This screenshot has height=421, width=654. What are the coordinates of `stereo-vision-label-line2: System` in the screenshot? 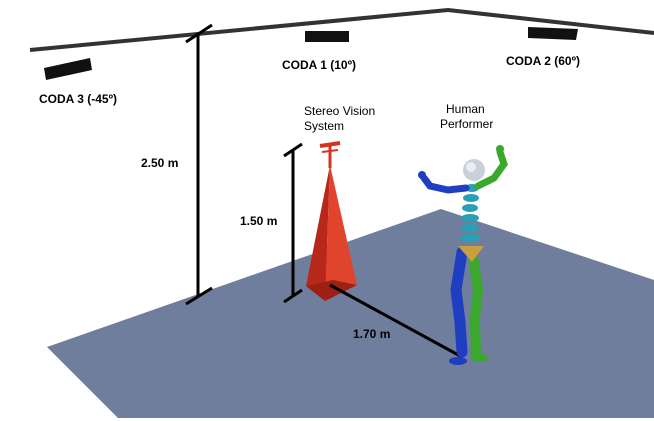 It's located at (324, 126).